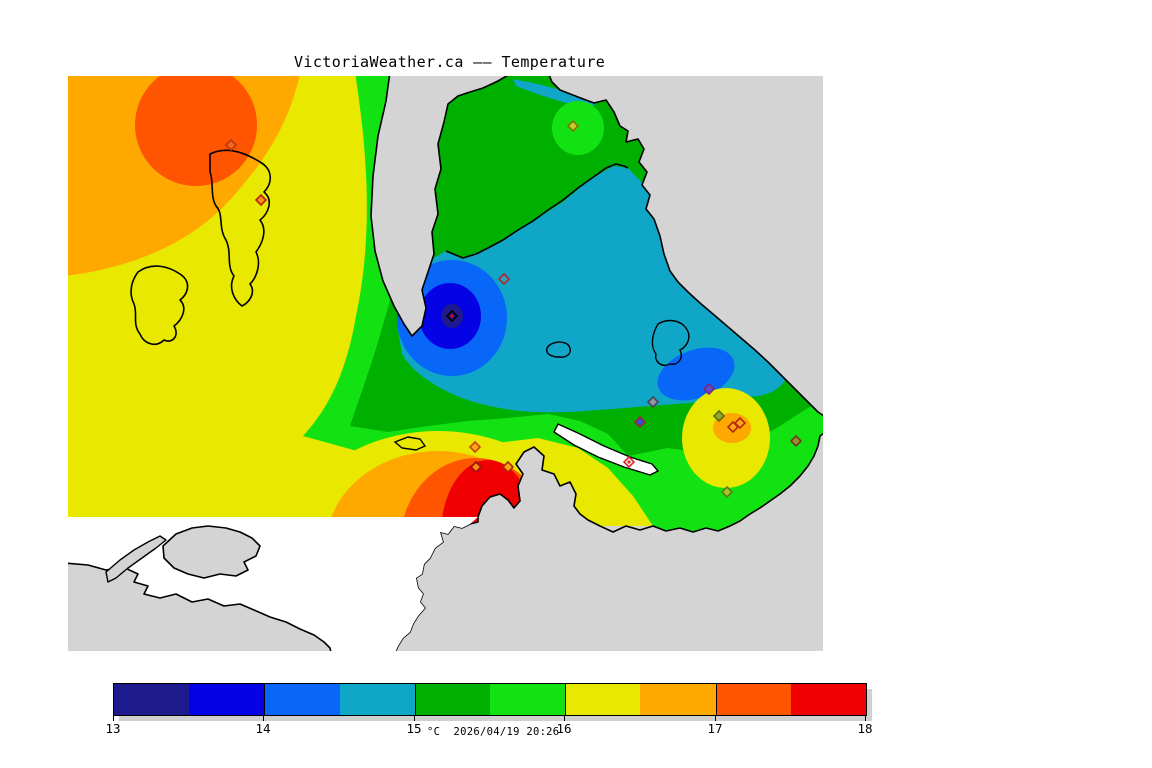 This screenshot has height=768, width=1152. Describe the element at coordinates (200, 606) in the screenshot. I see `land-olympic-peninsula` at that location.